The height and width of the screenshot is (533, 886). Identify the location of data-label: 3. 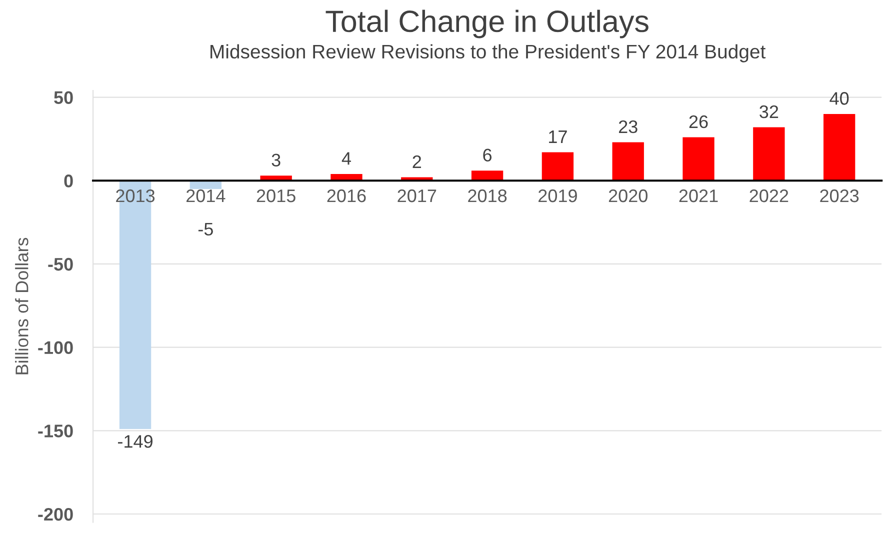
(276, 160).